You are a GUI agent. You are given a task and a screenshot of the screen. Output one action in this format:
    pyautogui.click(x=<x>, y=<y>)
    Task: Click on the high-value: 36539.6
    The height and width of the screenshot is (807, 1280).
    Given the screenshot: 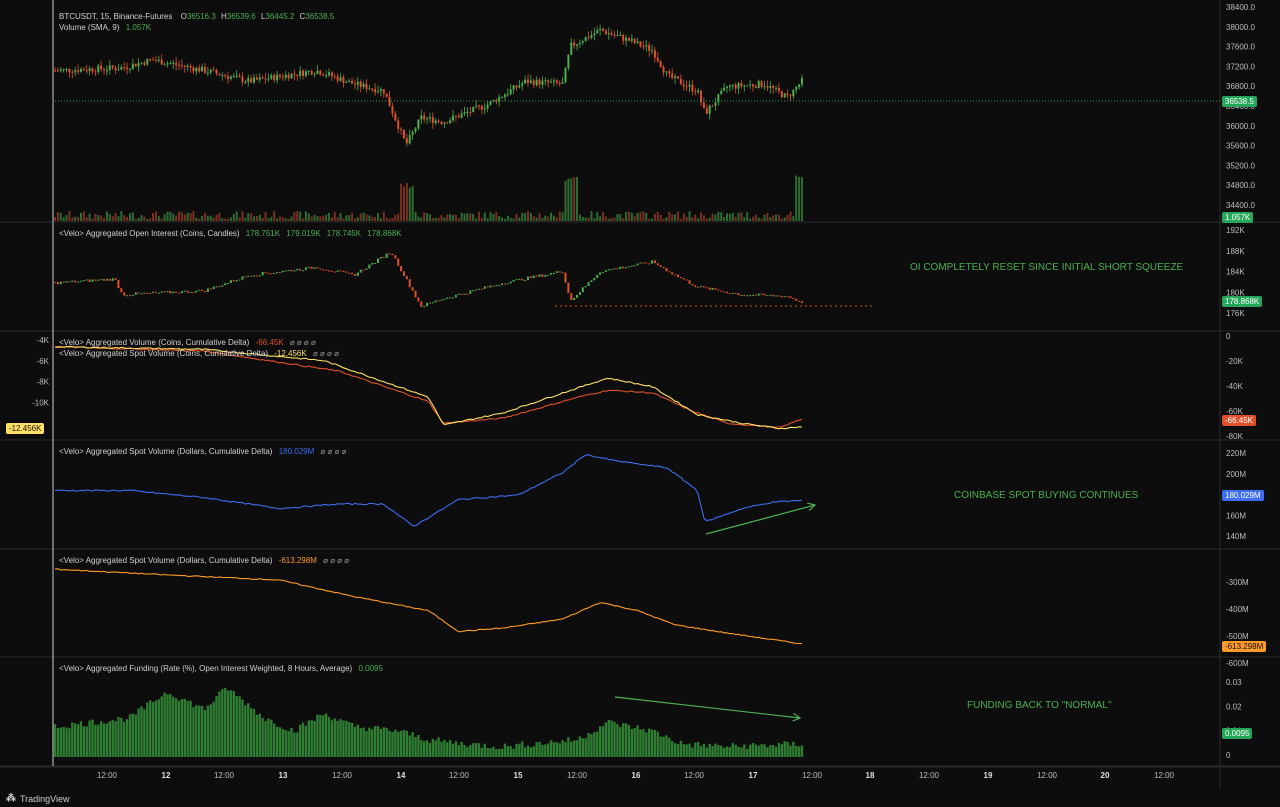 What is the action you would take?
    pyautogui.click(x=241, y=16)
    